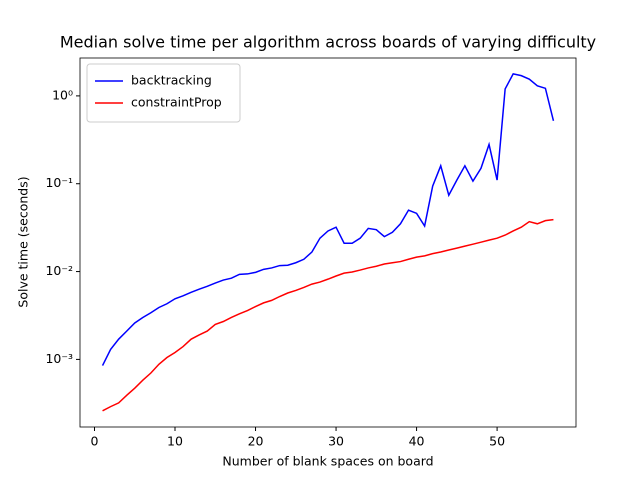 Image resolution: width=640 pixels, height=480 pixels. Describe the element at coordinates (171, 80) in the screenshot. I see `legend-label: backtracking` at that location.